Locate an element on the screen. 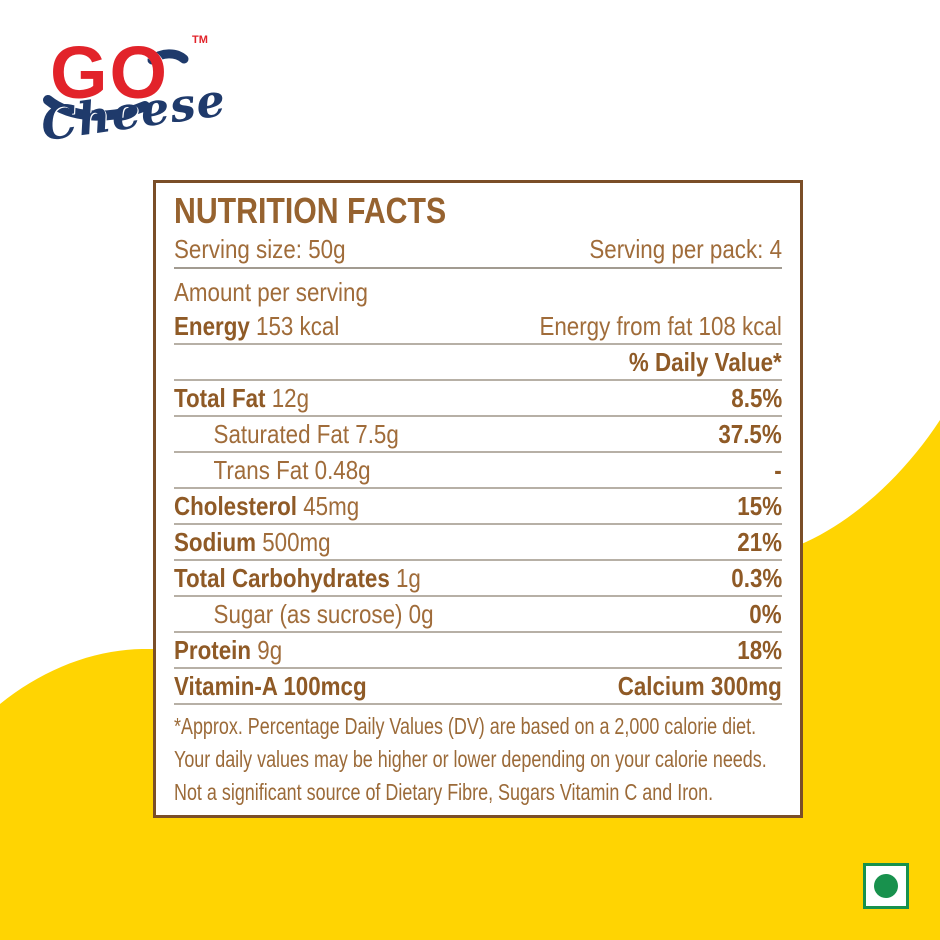 This screenshot has height=940, width=940. vegetarian-mark-icon is located at coordinates (886, 886).